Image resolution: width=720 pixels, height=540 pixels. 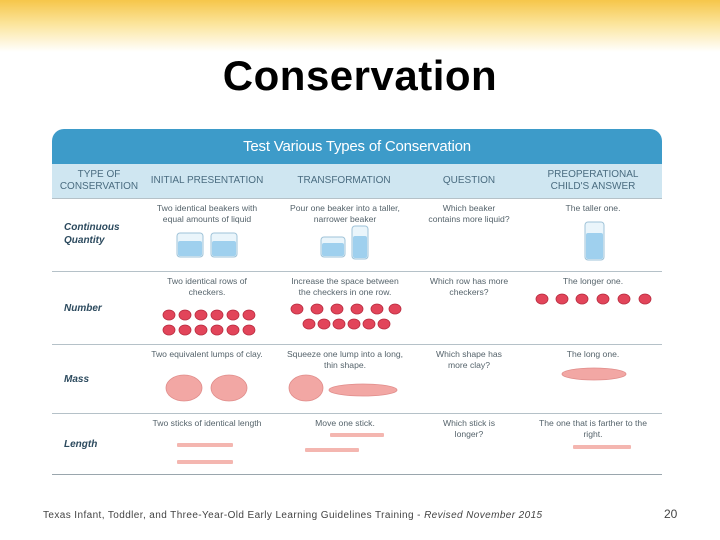 I want to click on two-clay-lumps-icon, so click(x=206, y=388).